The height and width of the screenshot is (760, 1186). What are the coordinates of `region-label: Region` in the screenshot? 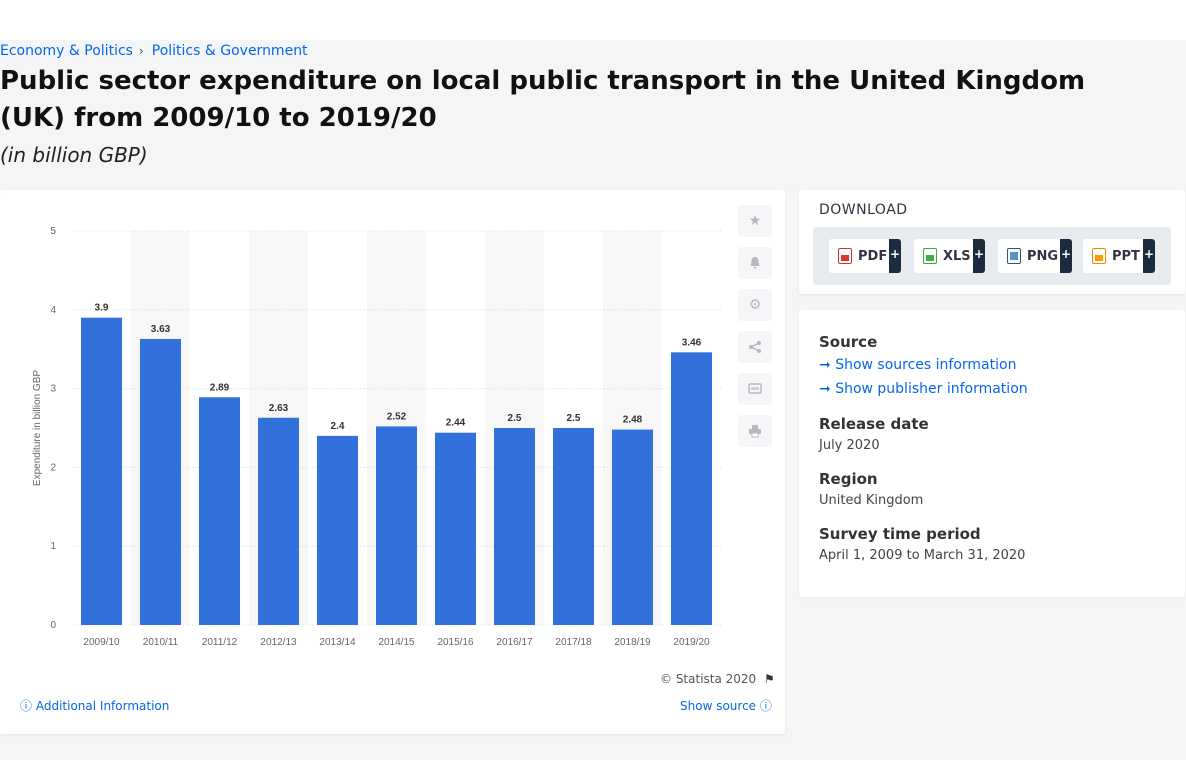 It's located at (848, 479).